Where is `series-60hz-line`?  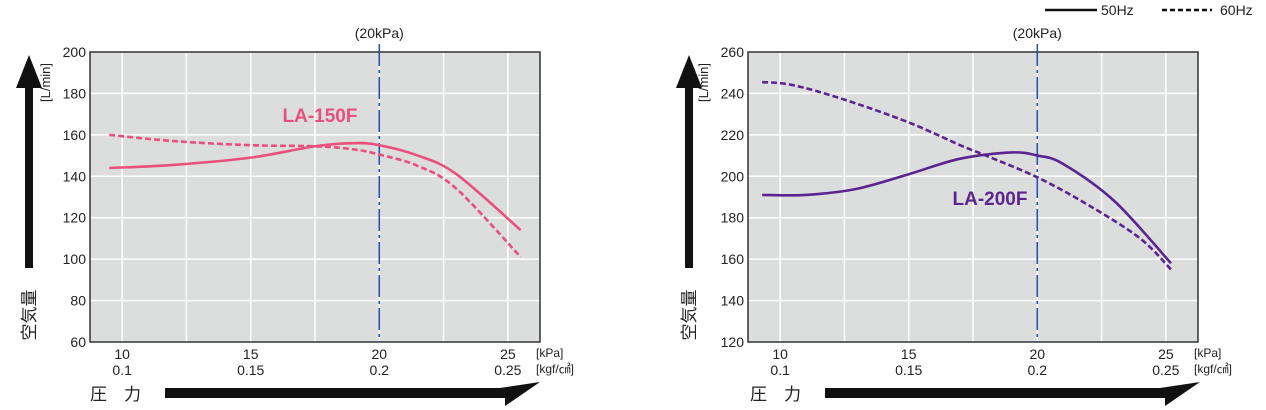 series-60hz-line is located at coordinates (315, 195).